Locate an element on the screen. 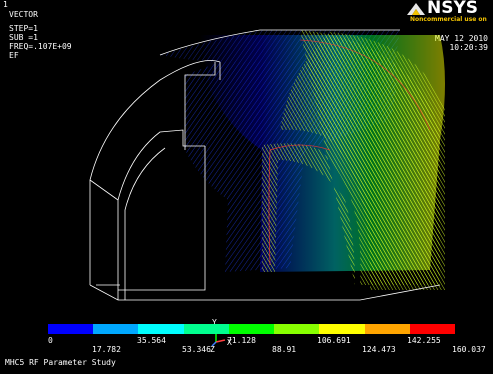 The width and height of the screenshot is (493, 374). axis-z-label: Z is located at coordinates (212, 349).